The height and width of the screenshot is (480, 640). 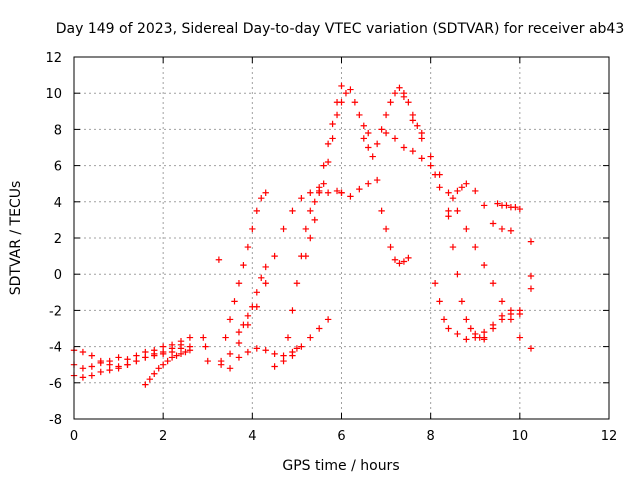 I want to click on y-tick-label: 4, so click(x=58, y=203).